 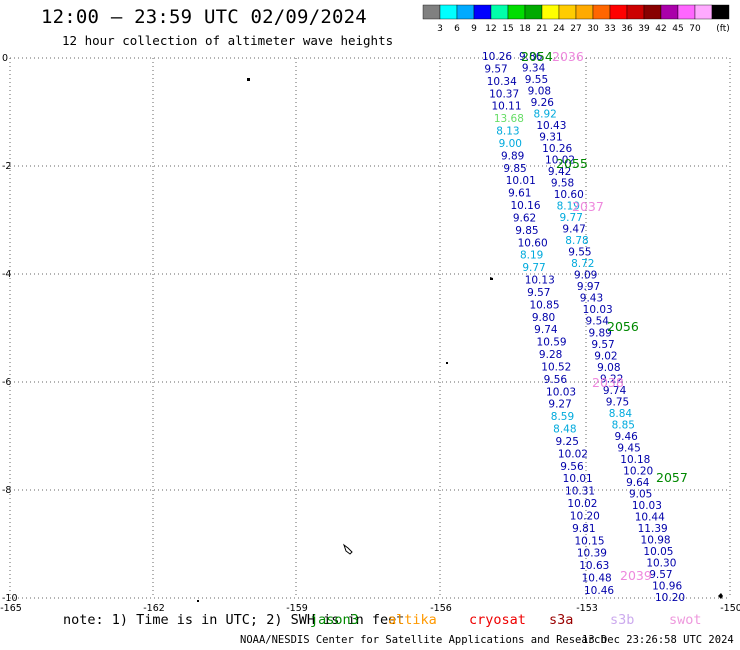 I want to click on map-title: 12:00 – 23:59 UTC 02/09/2024, so click(x=204, y=17).